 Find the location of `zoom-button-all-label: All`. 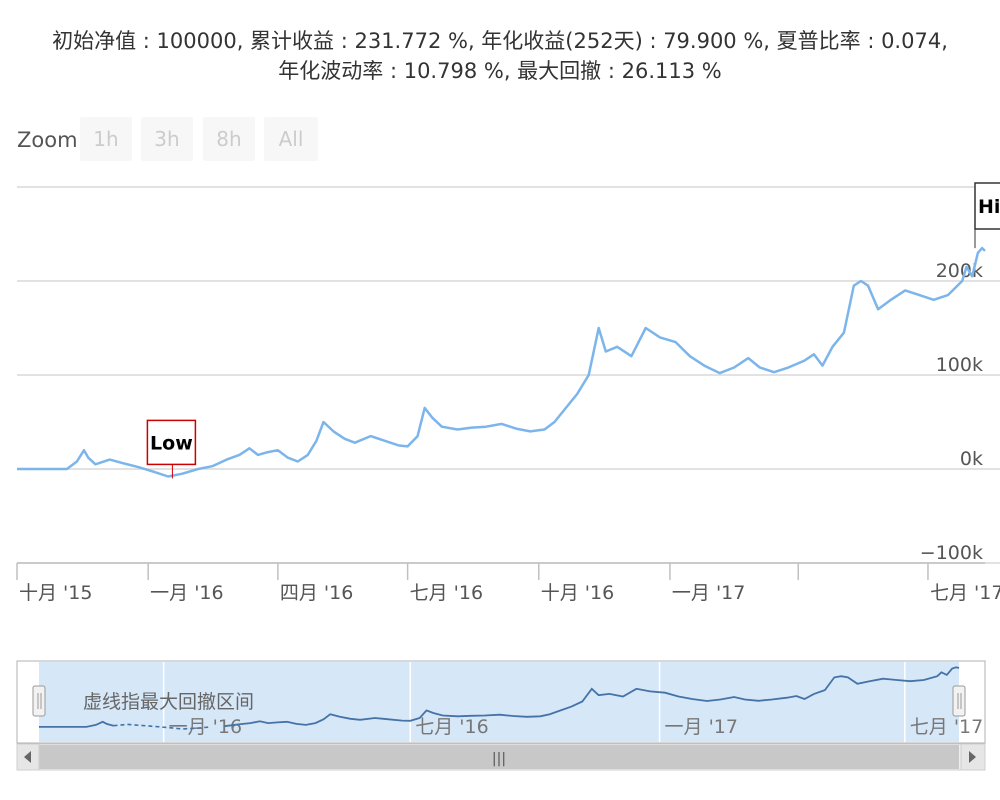

zoom-button-all-label: All is located at coordinates (291, 139).